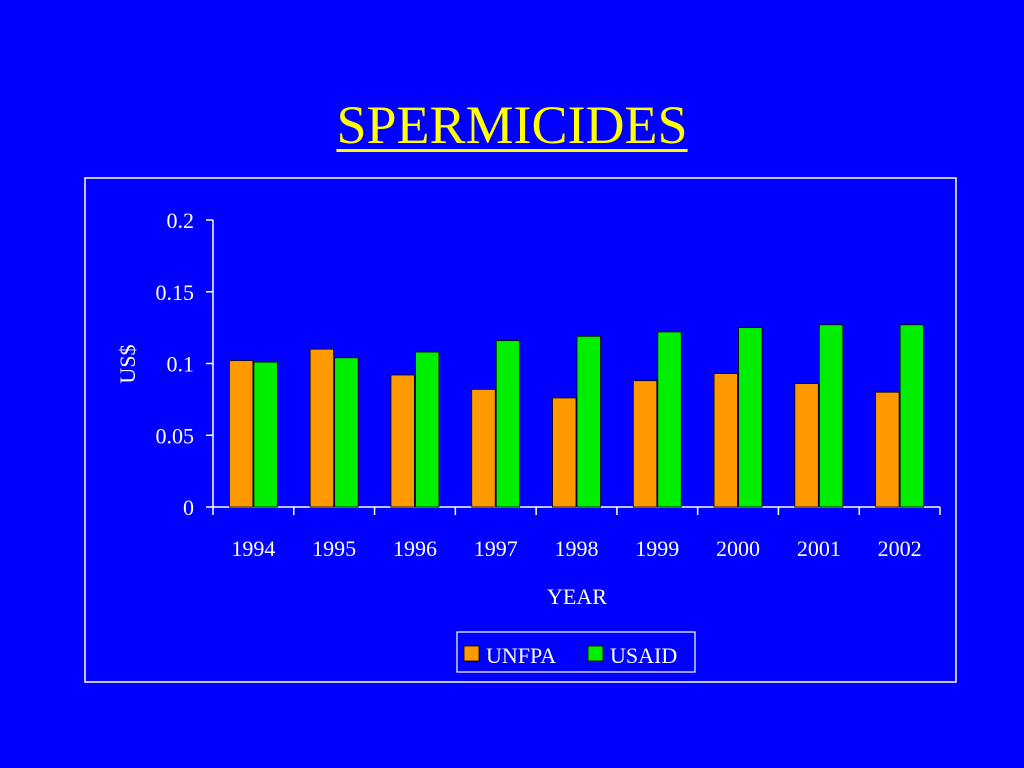  I want to click on slide-title: SPERMICIDES, so click(512, 125).